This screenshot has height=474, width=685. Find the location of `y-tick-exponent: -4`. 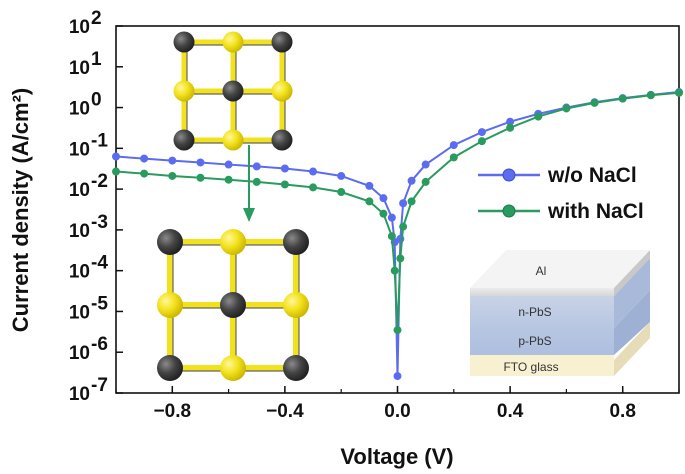

y-tick-exponent: -4 is located at coordinates (99, 263).